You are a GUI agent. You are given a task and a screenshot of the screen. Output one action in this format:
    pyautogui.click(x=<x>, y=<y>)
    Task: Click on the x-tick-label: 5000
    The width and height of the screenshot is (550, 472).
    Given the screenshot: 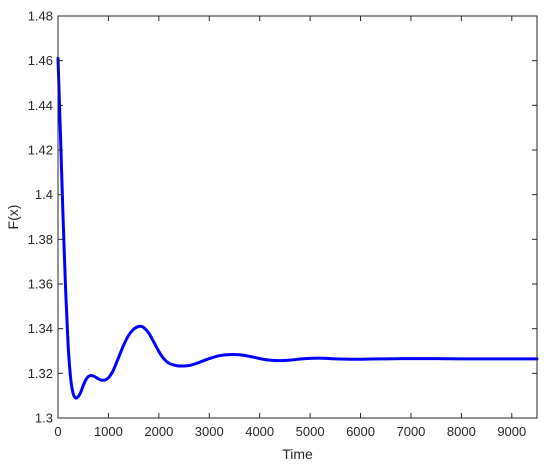 What is the action you would take?
    pyautogui.click(x=310, y=431)
    